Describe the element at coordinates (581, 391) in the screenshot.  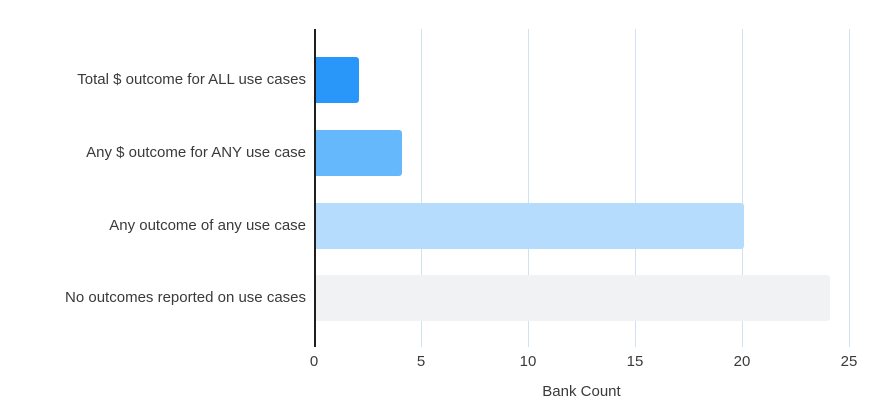
I see `x-axis-title: Bank Count` at that location.